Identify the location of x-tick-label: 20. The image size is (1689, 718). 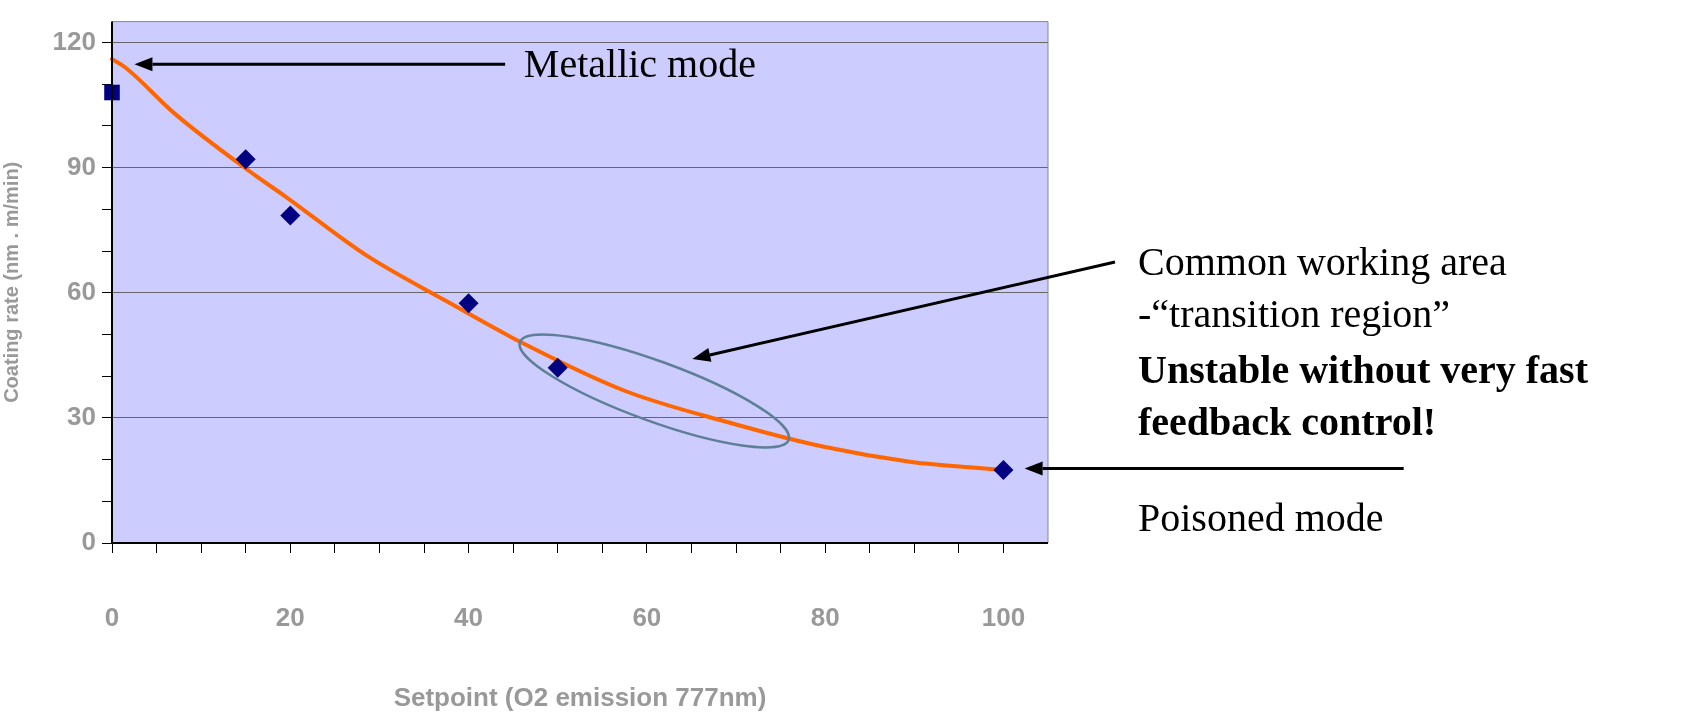
(290, 616).